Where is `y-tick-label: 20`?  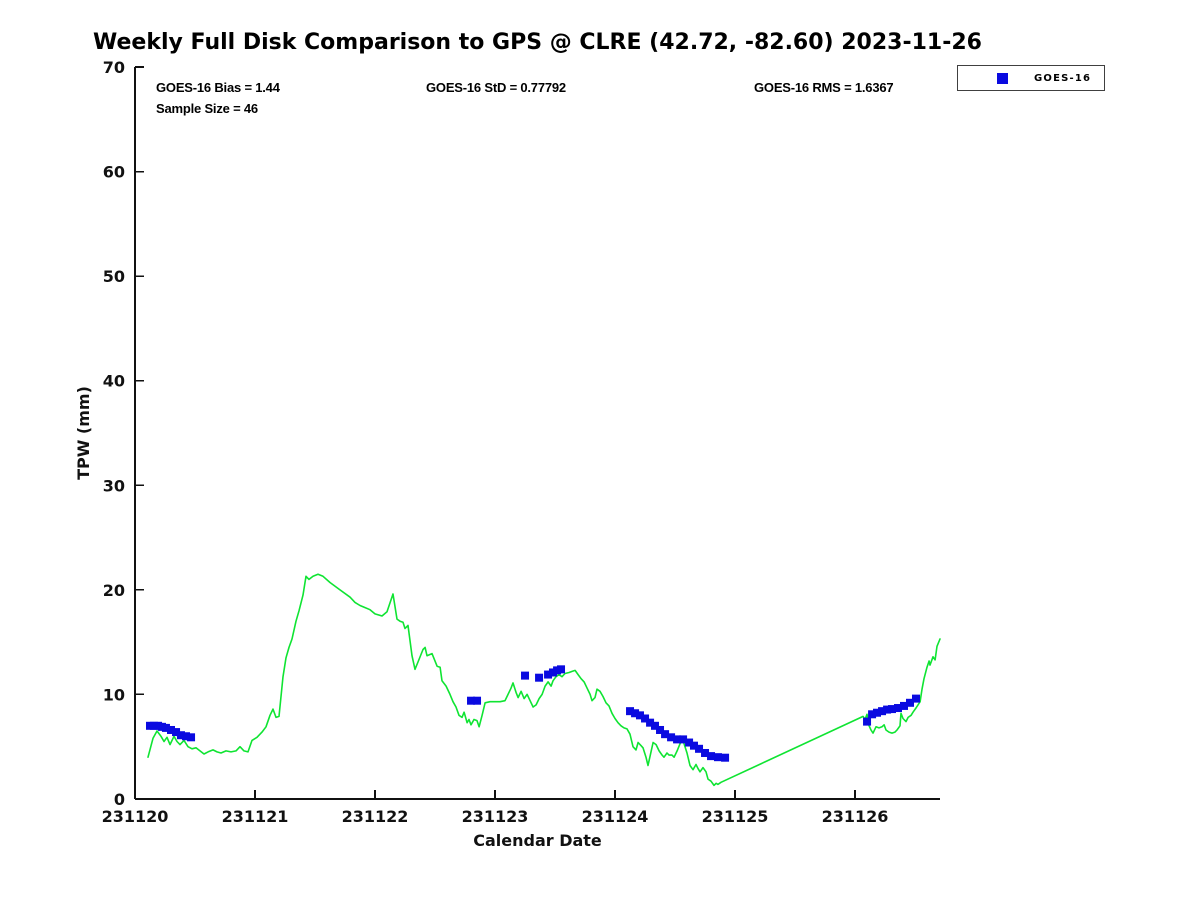 y-tick-label: 20 is located at coordinates (114, 590).